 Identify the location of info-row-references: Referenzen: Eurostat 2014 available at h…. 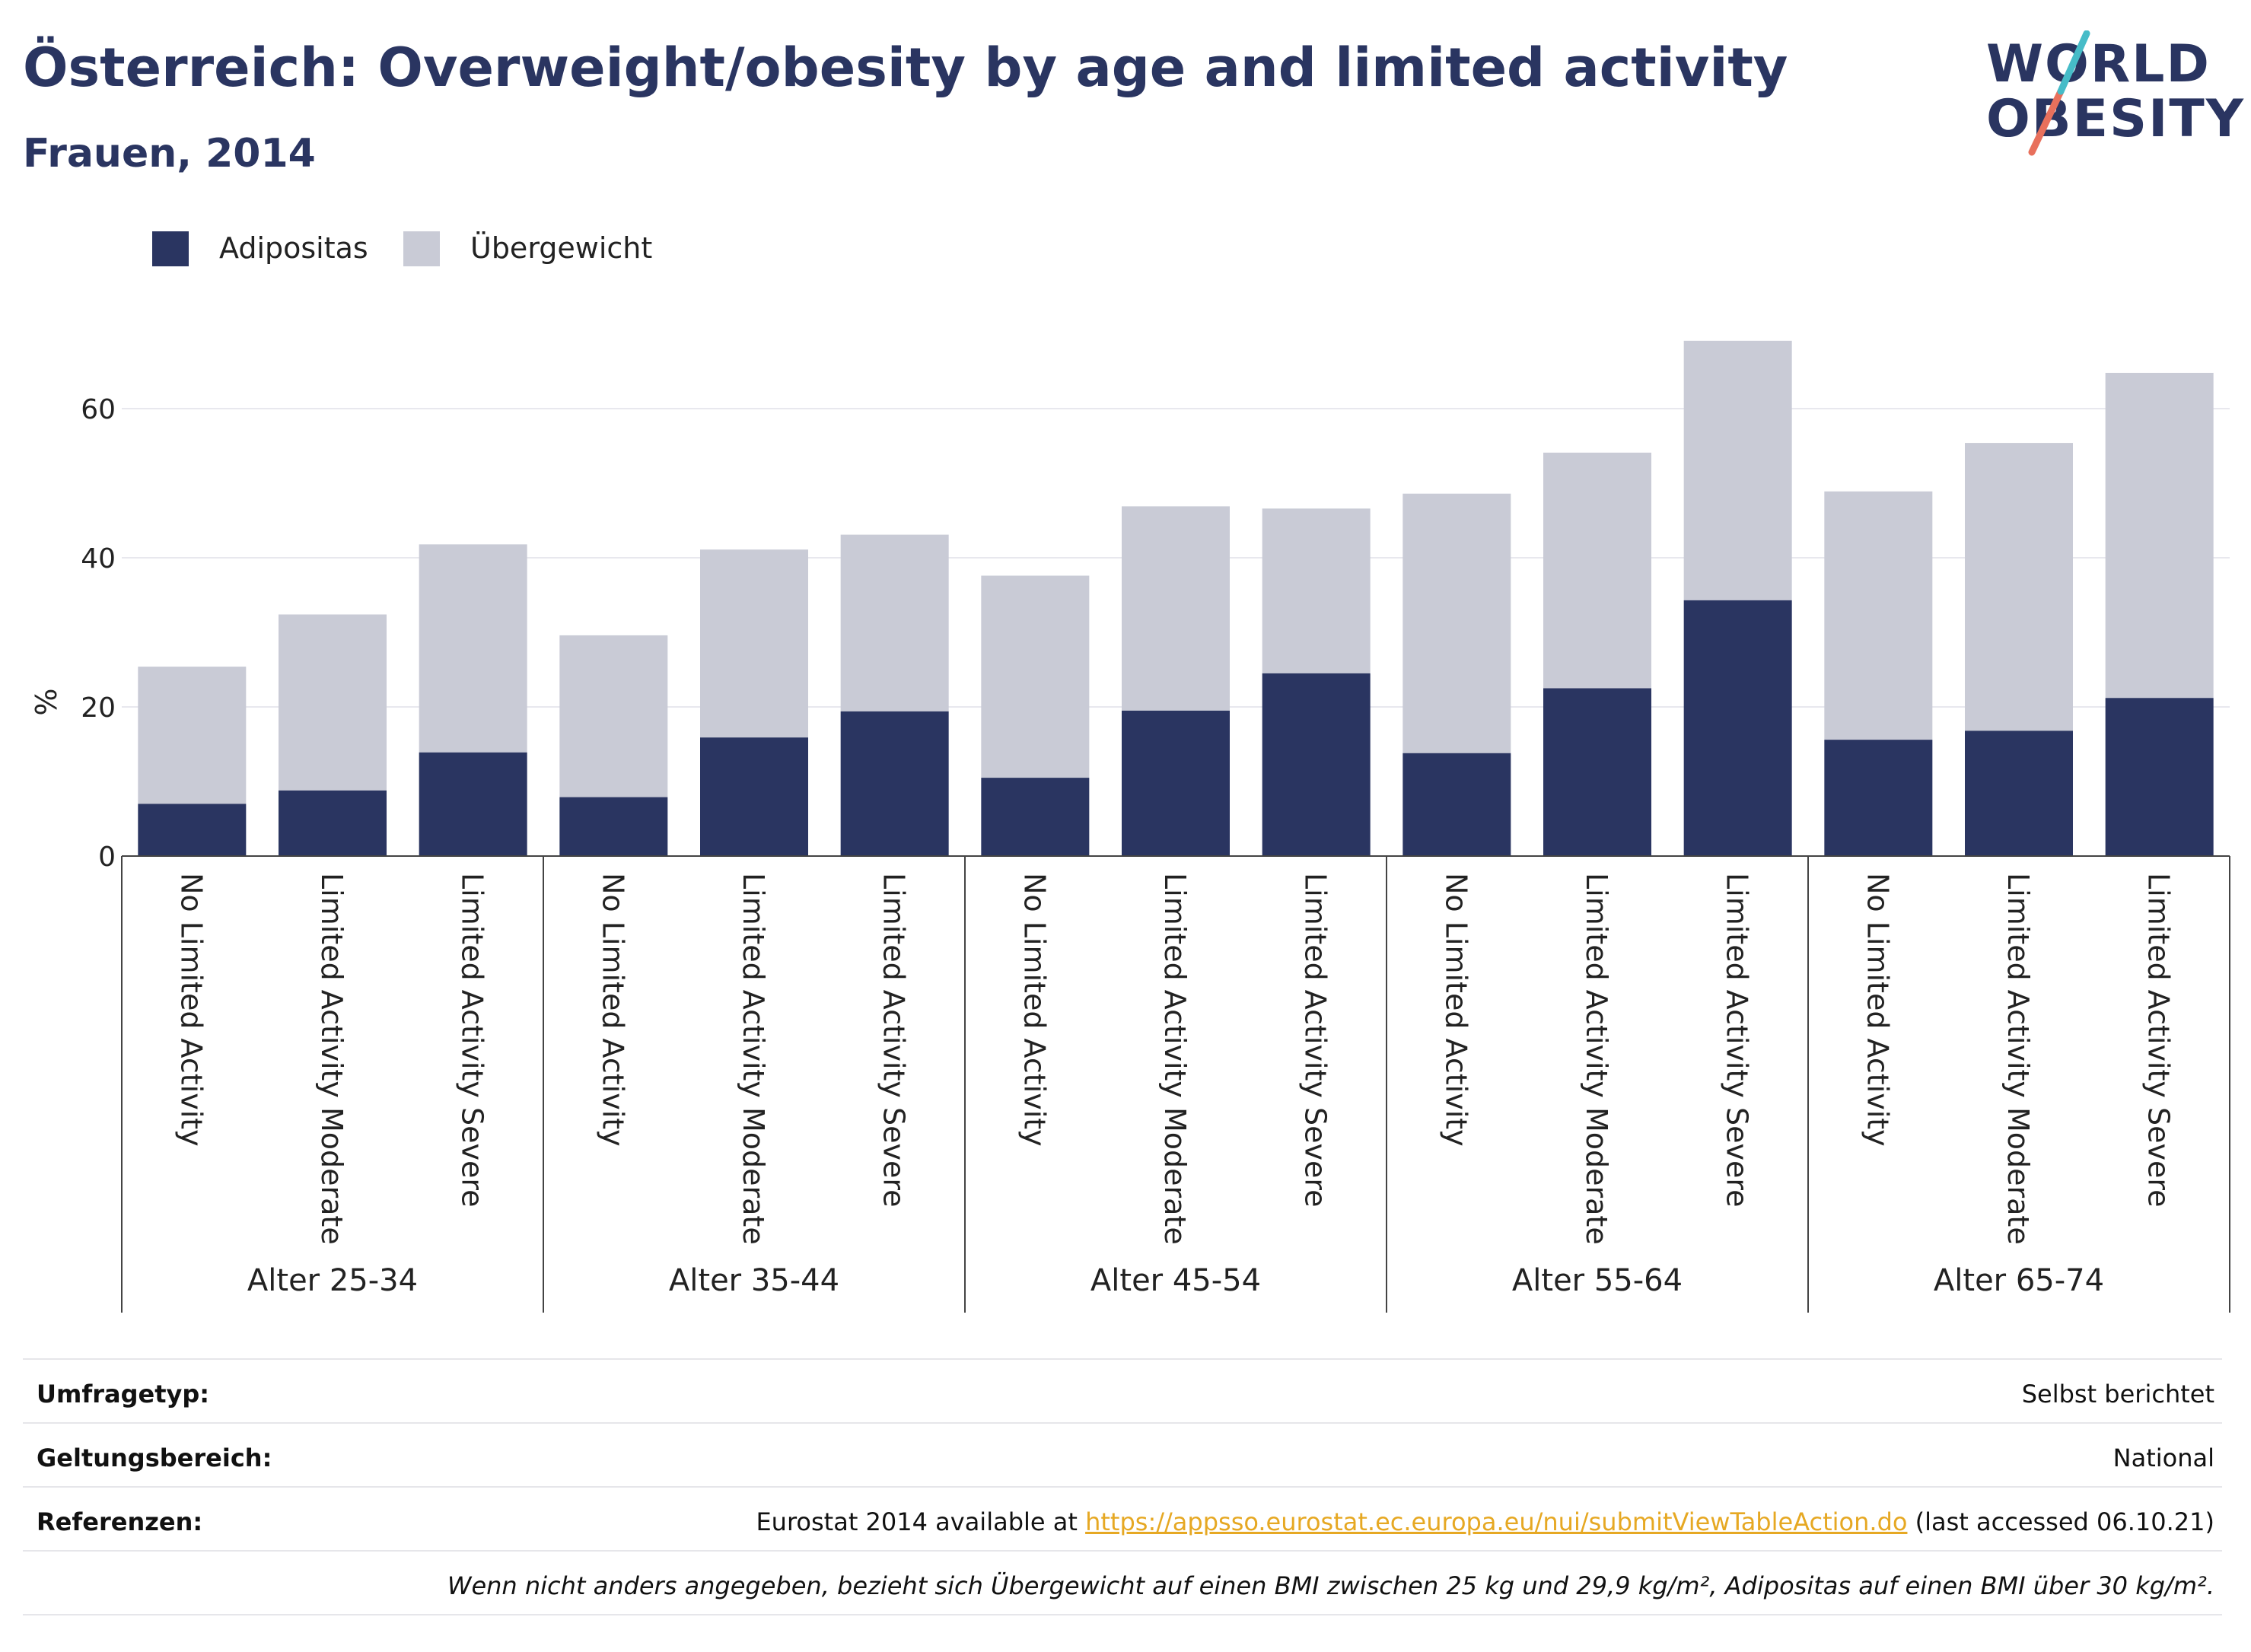
(1122, 1518).